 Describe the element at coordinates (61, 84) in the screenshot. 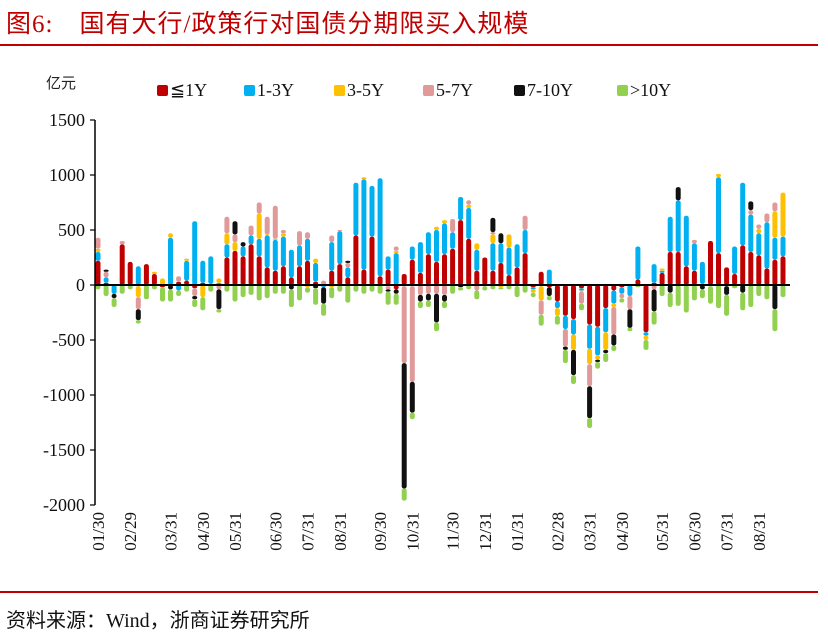

I see `y-axis-unit-label: 亿元` at that location.